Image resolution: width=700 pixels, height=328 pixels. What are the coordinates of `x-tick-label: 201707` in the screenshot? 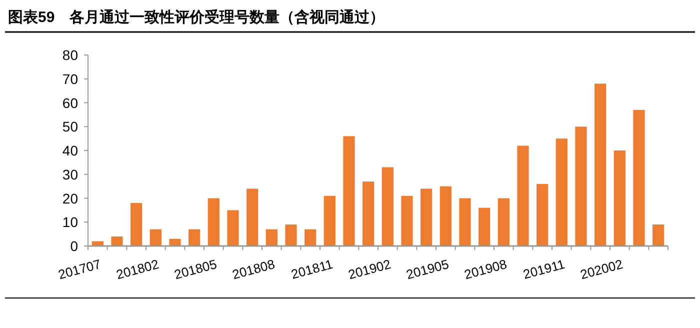 It's located at (79, 269).